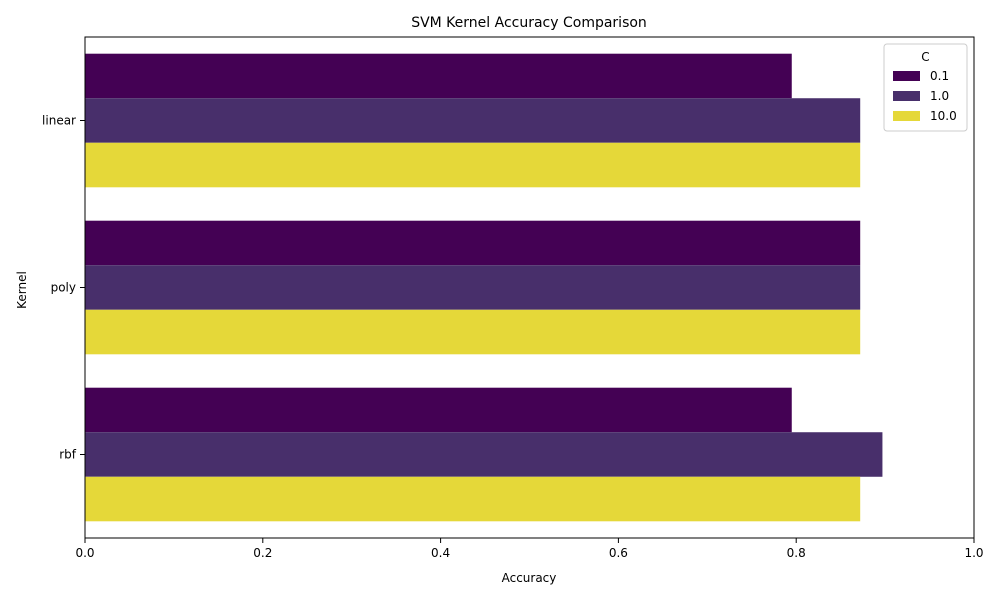 The height and width of the screenshot is (600, 1000). I want to click on y-axis-label: Kernel, so click(22, 290).